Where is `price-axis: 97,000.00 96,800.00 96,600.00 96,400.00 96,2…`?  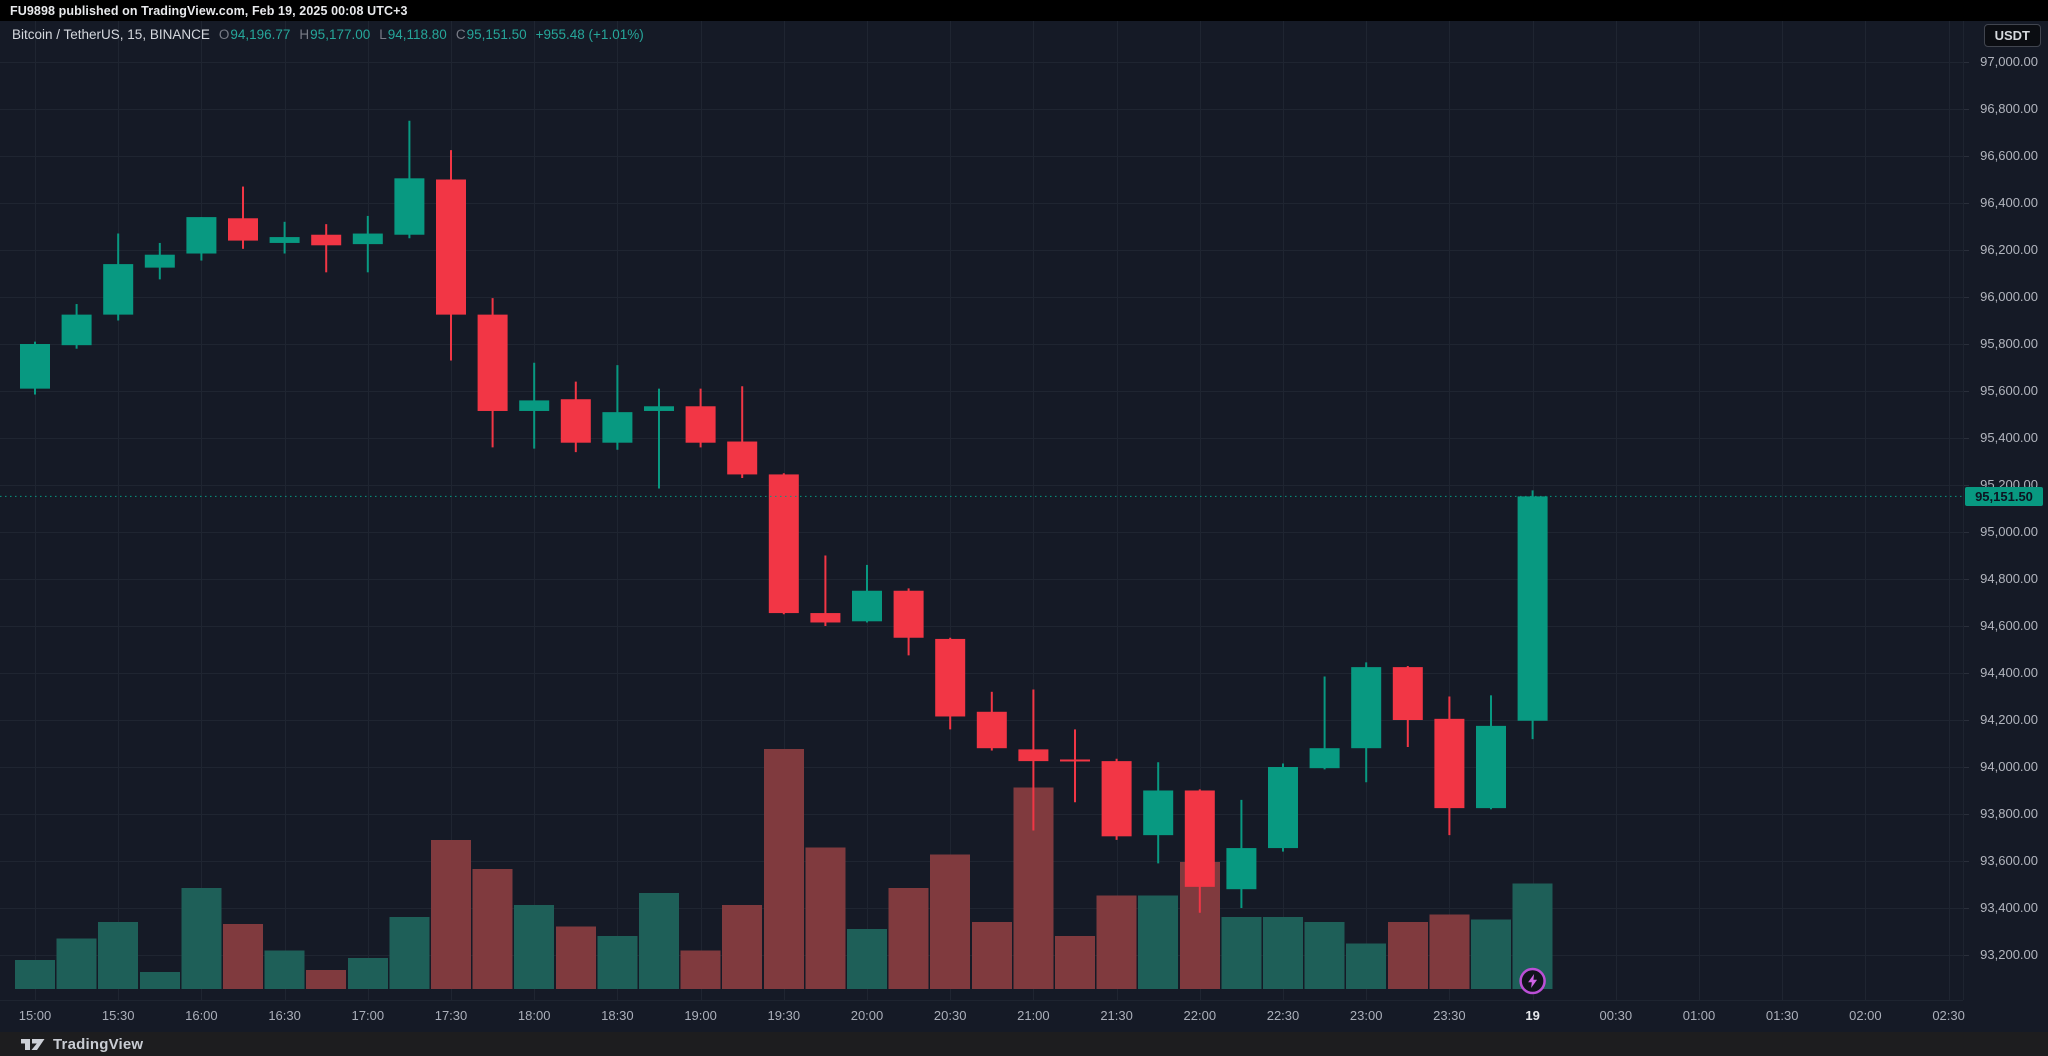
price-axis: 97,000.00 96,800.00 96,600.00 96,400.00 96,2… is located at coordinates (2005, 510).